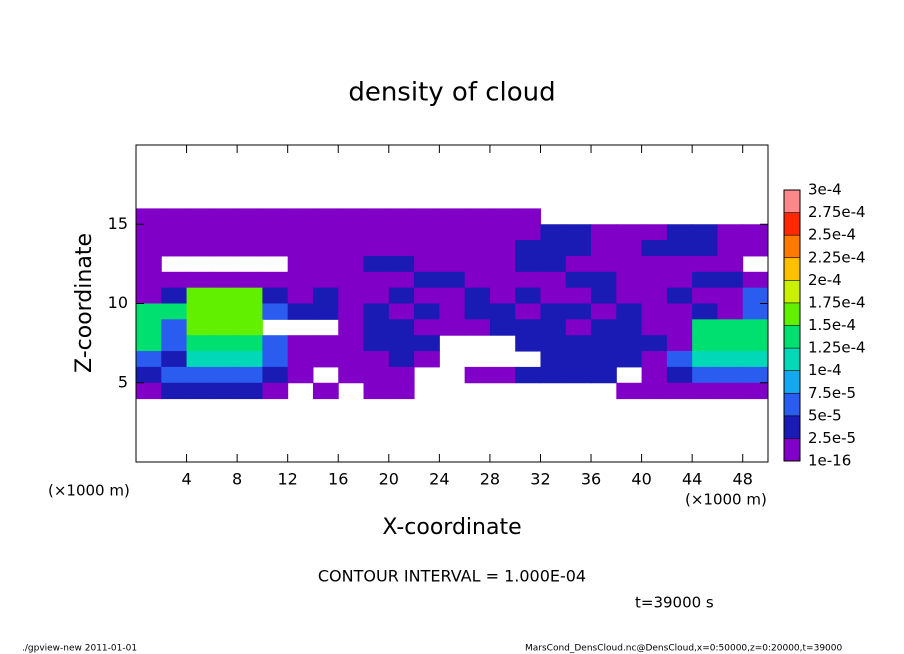  Describe the element at coordinates (389, 479) in the screenshot. I see `x-tick-label: 20` at that location.